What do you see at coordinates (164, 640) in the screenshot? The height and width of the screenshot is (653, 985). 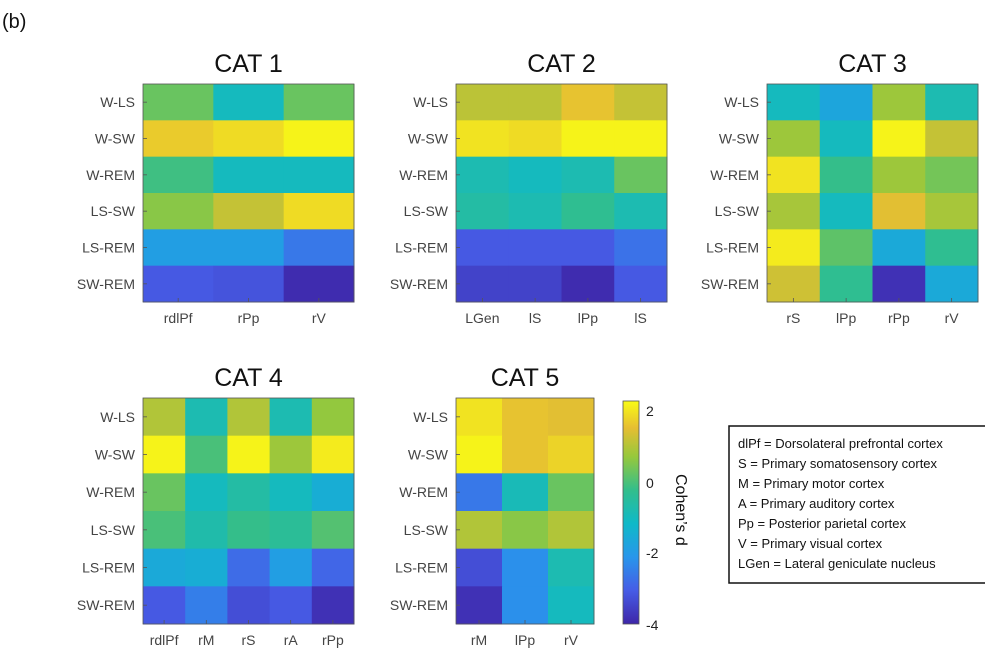 I see `column-label: rdlPf` at bounding box center [164, 640].